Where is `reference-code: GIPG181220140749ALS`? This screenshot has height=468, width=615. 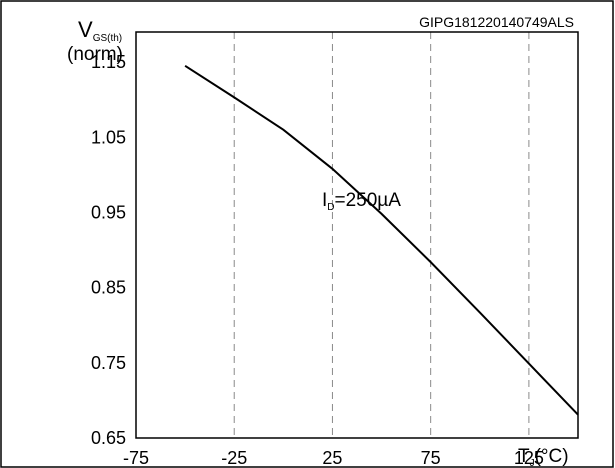
reference-code: GIPG181220140749ALS is located at coordinates (496, 22).